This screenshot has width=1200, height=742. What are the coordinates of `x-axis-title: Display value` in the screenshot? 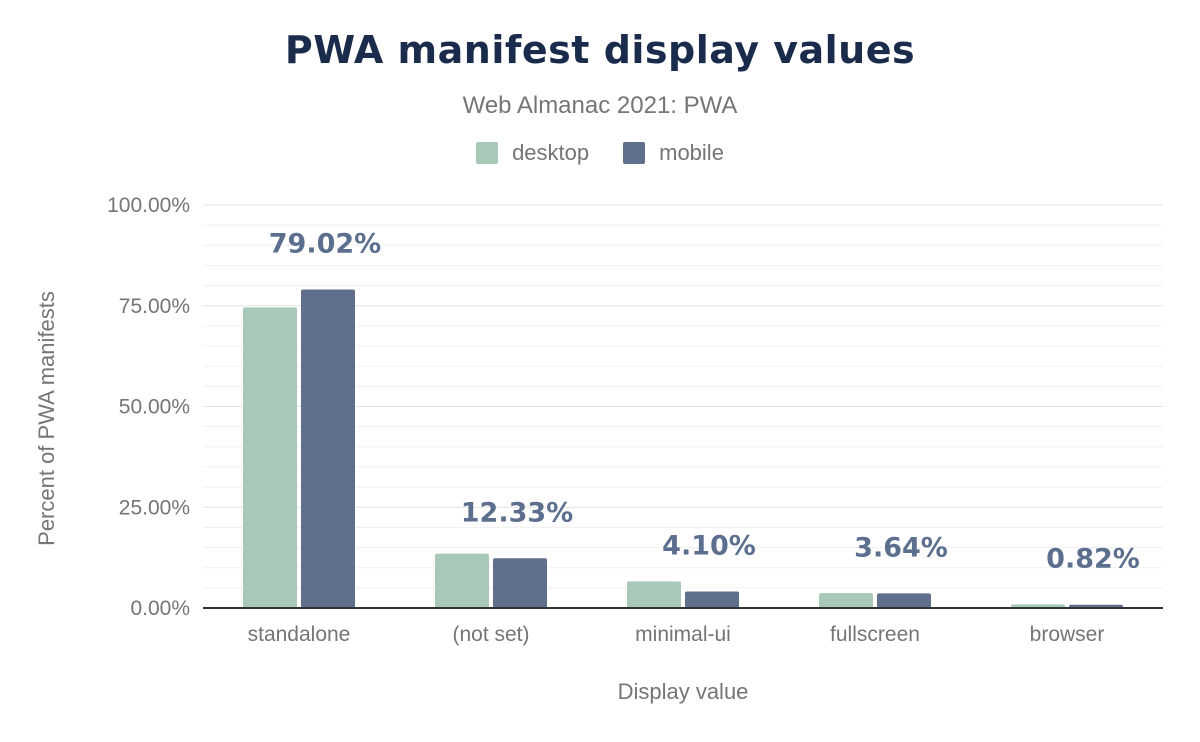 It's located at (683, 691).